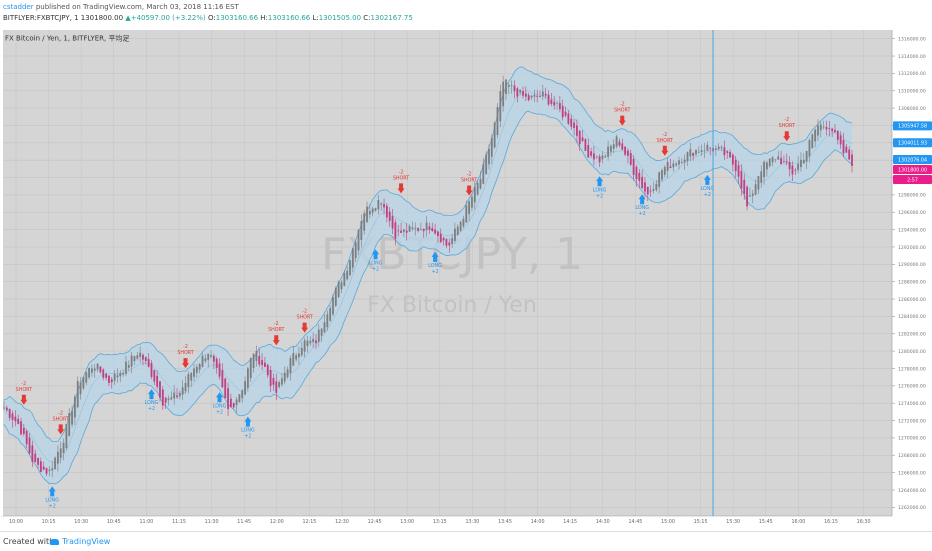  What do you see at coordinates (114, 522) in the screenshot?
I see `time-tick-label: 10:45` at bounding box center [114, 522].